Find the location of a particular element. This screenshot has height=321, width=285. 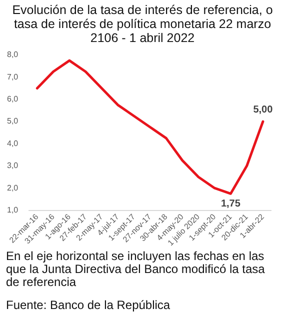

source-note: Fuente: Banco de la República is located at coordinates (88, 305).